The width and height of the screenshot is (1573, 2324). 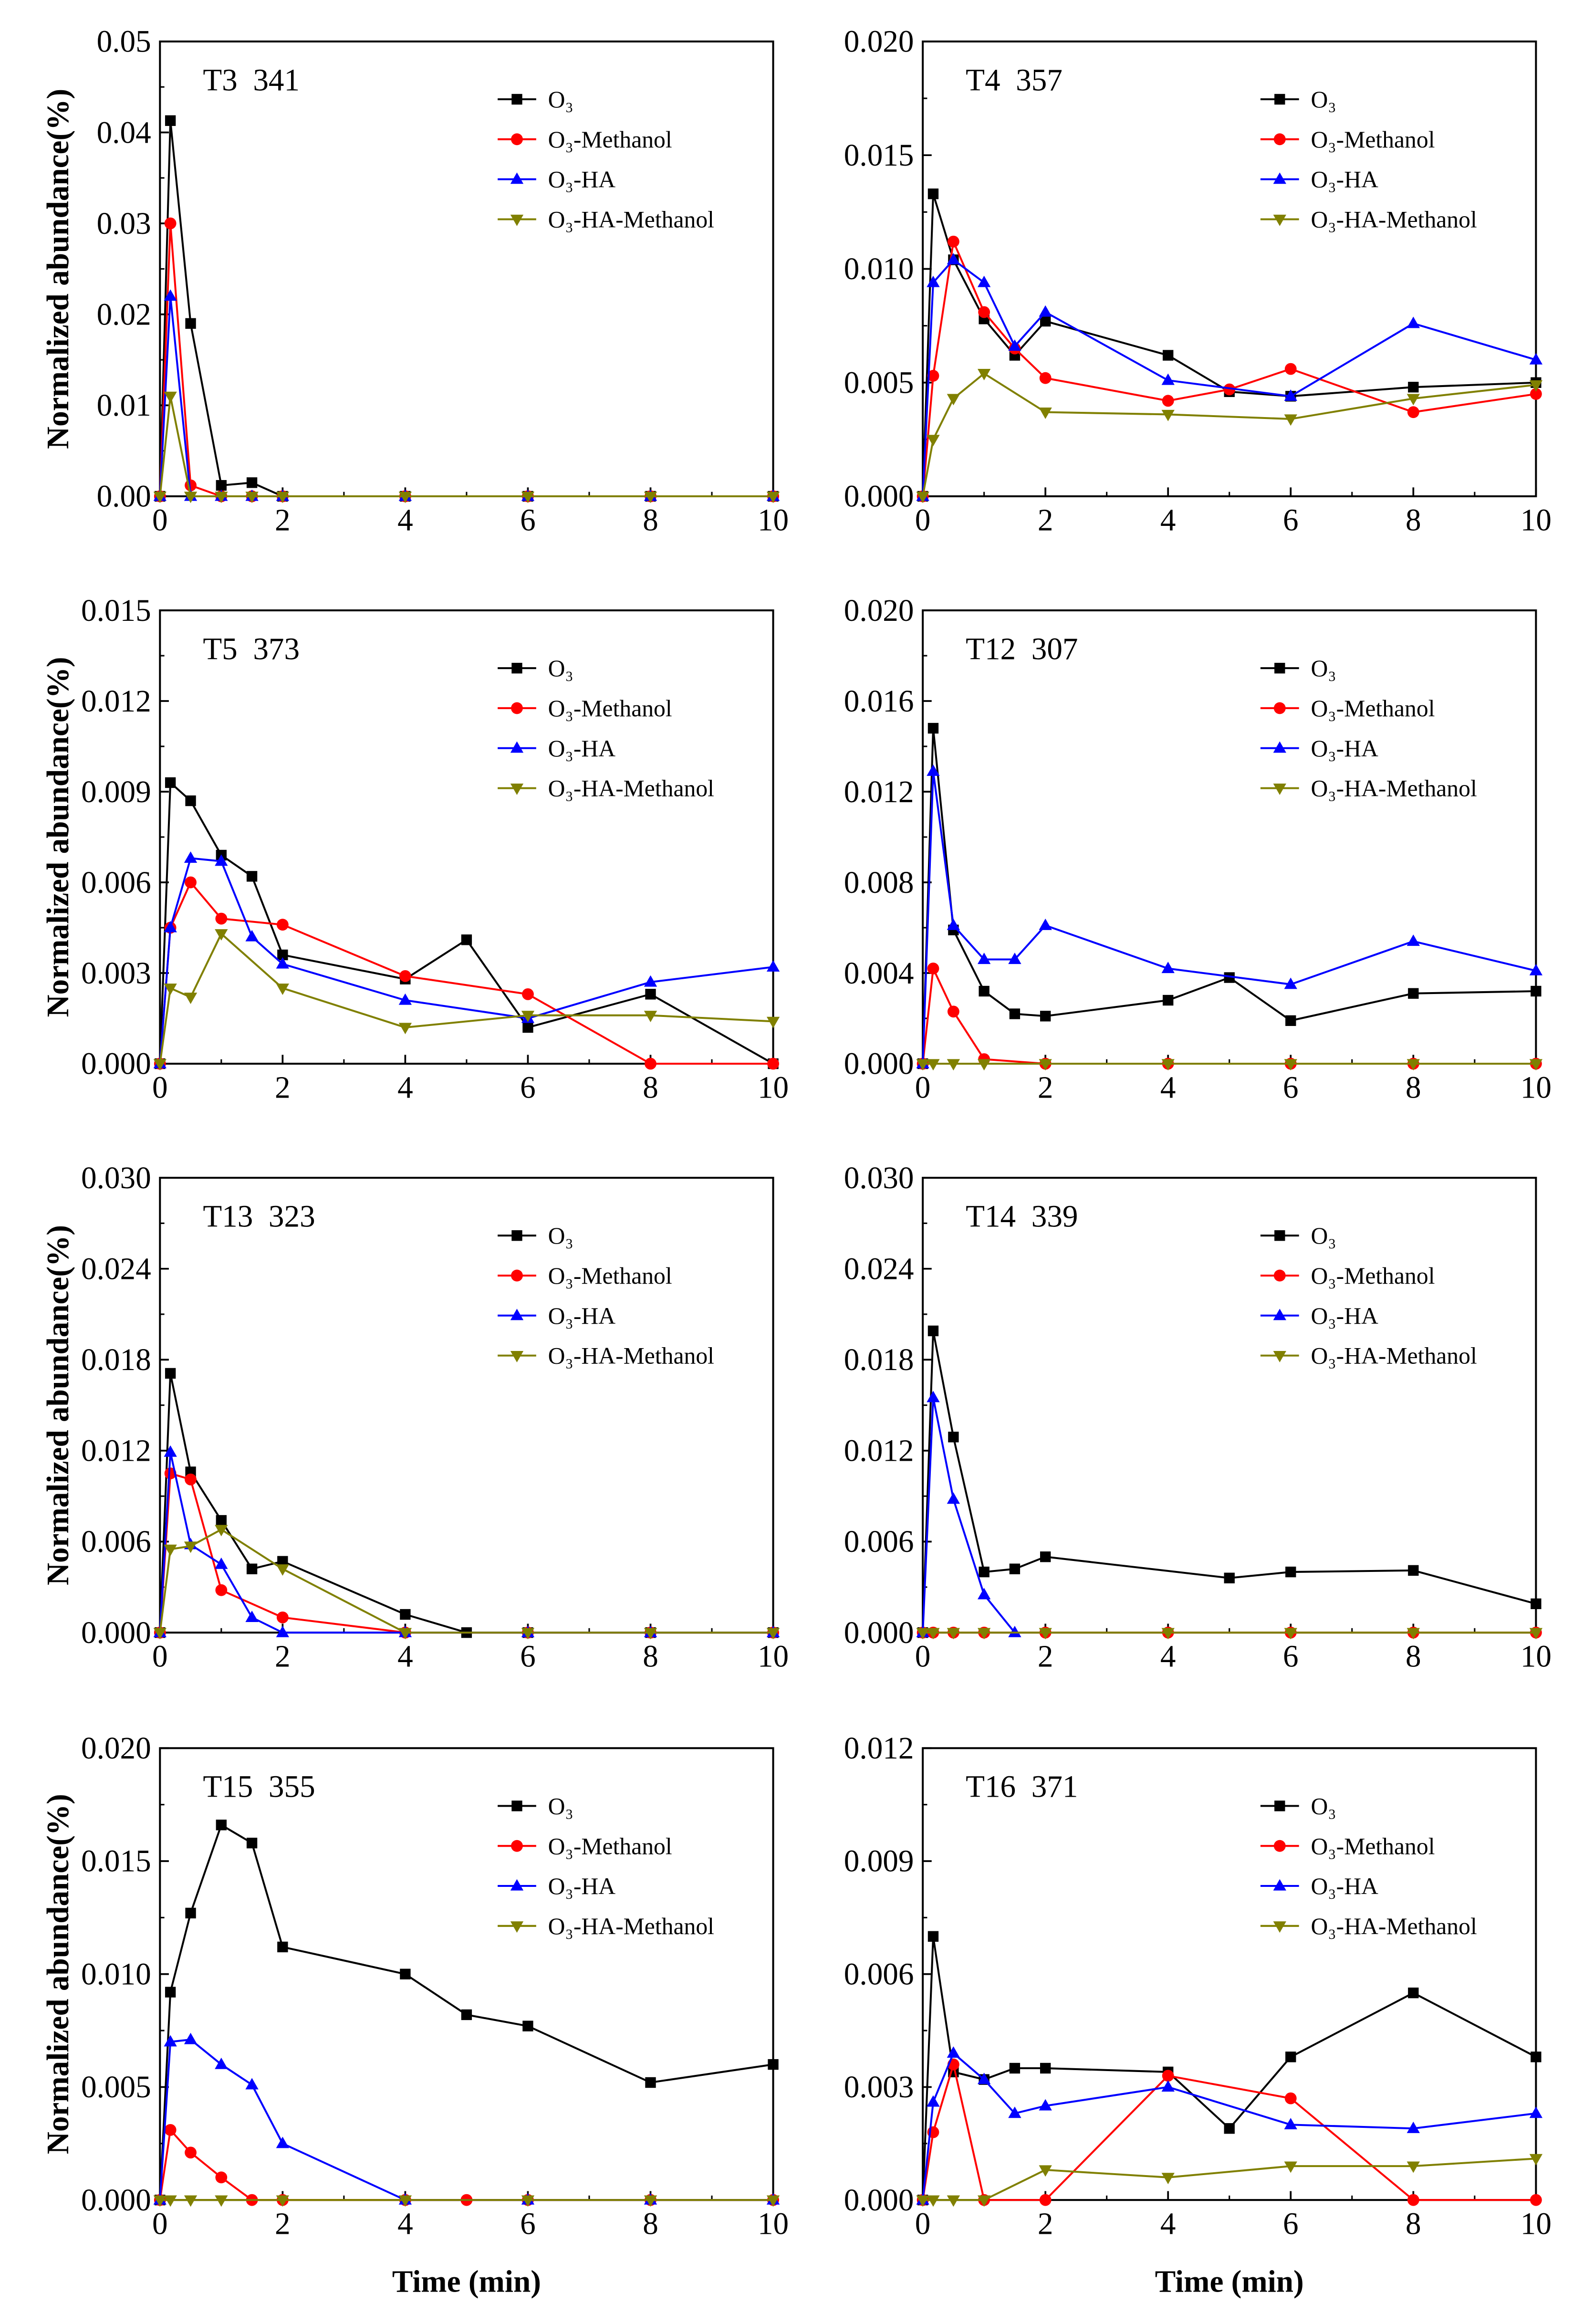 What do you see at coordinates (405, 2224) in the screenshot?
I see `x-tick-label: 4` at bounding box center [405, 2224].